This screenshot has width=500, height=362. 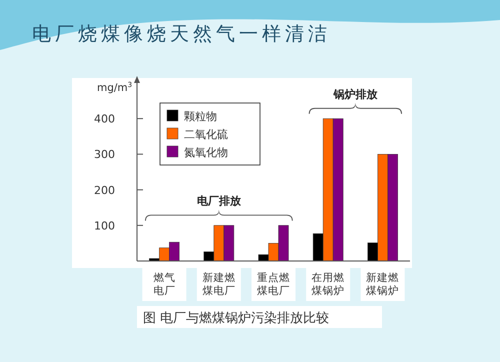 I want to click on y-tick-label: 200, so click(x=104, y=190).